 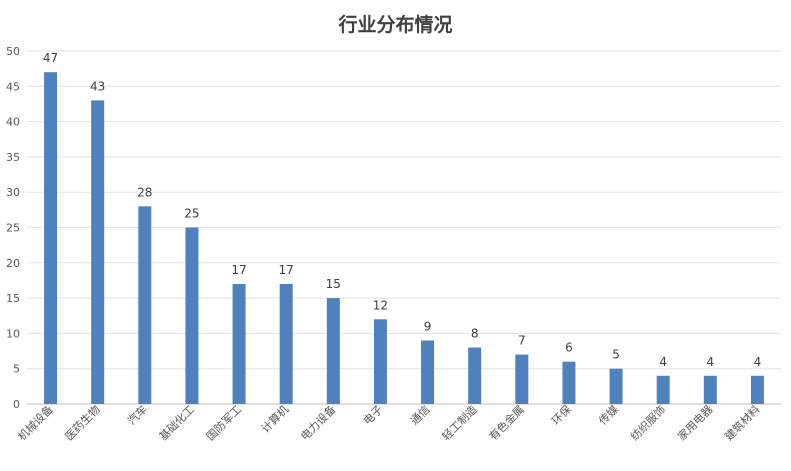 What do you see at coordinates (522, 341) in the screenshot?
I see `data-label: 7` at bounding box center [522, 341].